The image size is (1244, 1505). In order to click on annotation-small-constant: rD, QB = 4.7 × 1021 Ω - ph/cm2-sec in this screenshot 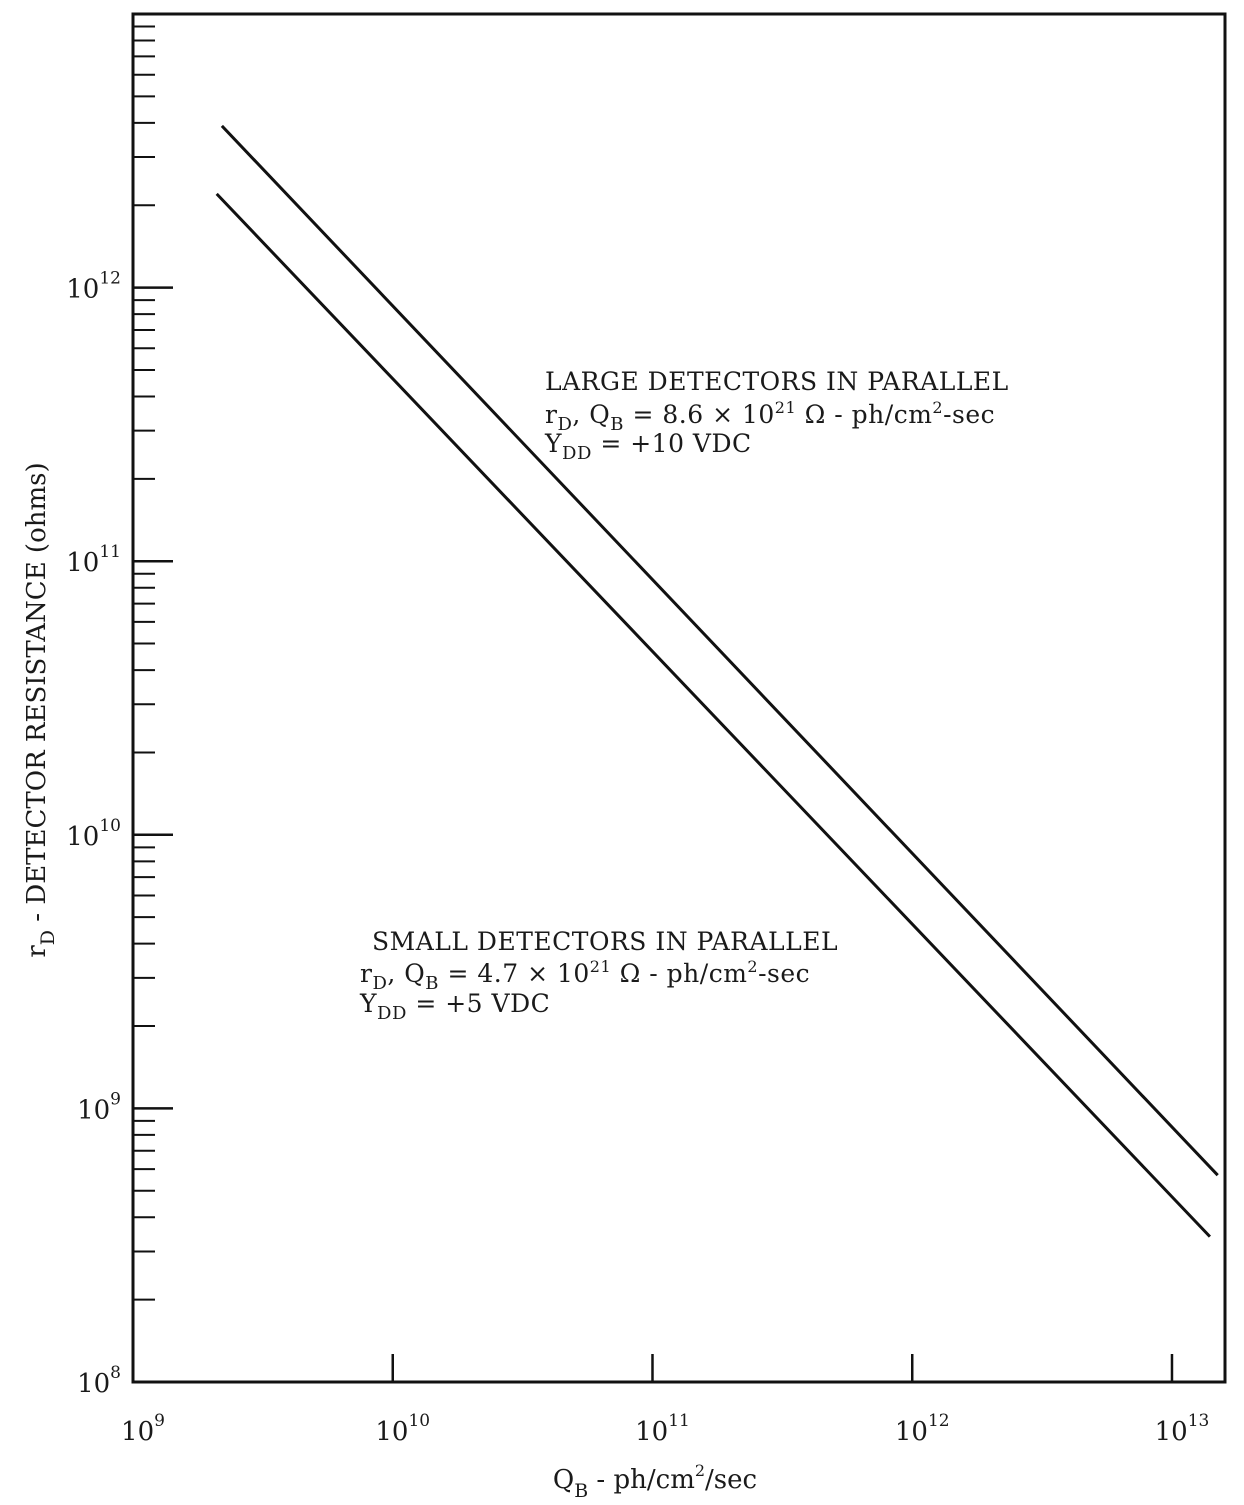, I will do `click(585, 975)`.